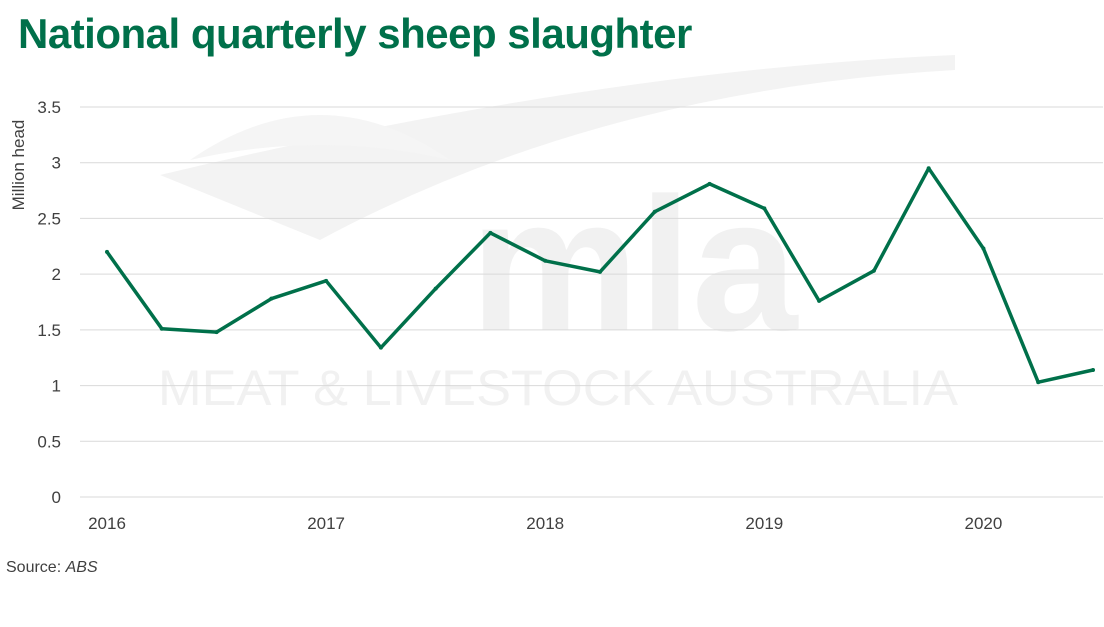 The width and height of the screenshot is (1104, 627). I want to click on x-tick-label: 2020, so click(984, 523).